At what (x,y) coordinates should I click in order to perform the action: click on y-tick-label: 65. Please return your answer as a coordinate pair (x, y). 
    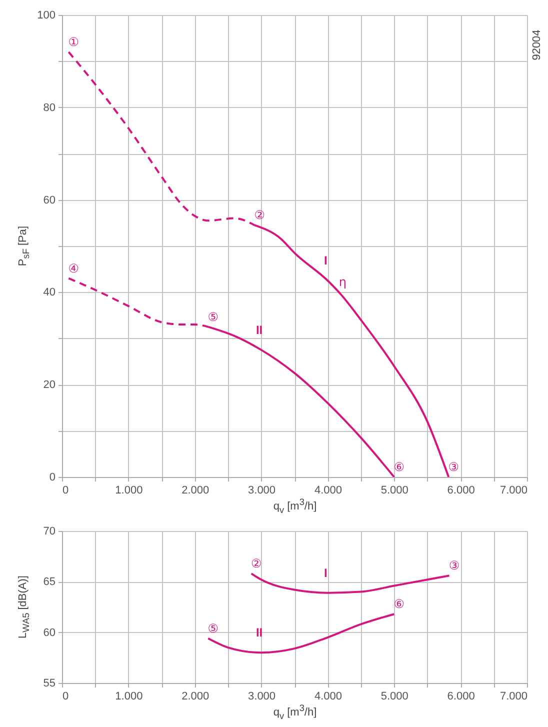
    Looking at the image, I should click on (49, 582).